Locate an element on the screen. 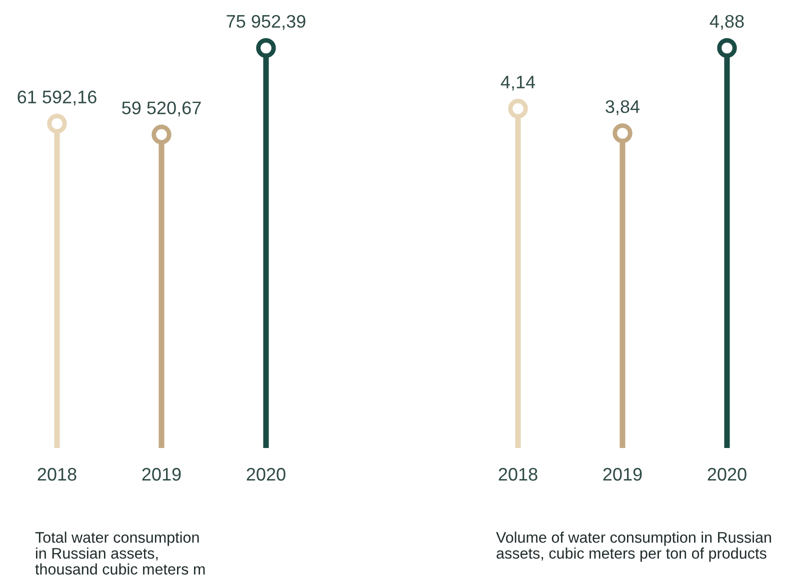  data-label: 4,14 is located at coordinates (518, 83).